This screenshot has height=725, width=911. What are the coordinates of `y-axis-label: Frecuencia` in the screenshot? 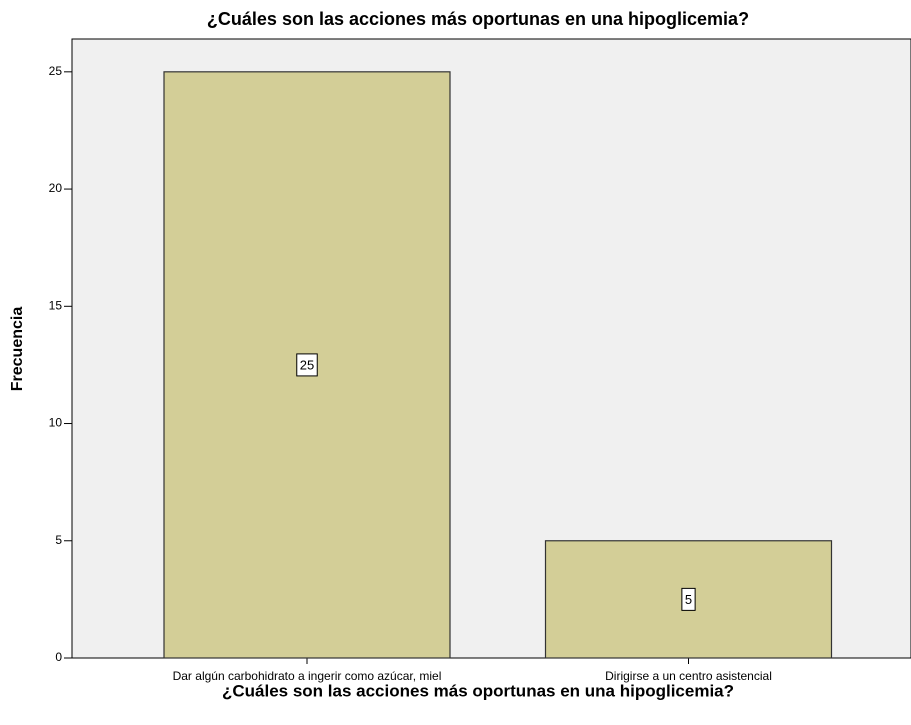 It's located at (17, 349).